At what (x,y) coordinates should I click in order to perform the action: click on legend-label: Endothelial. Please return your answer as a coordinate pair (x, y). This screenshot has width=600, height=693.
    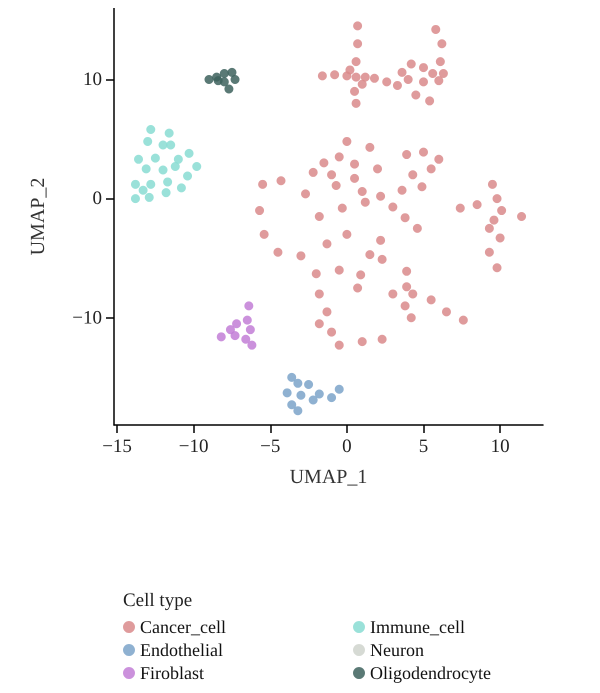
    Looking at the image, I should click on (181, 650).